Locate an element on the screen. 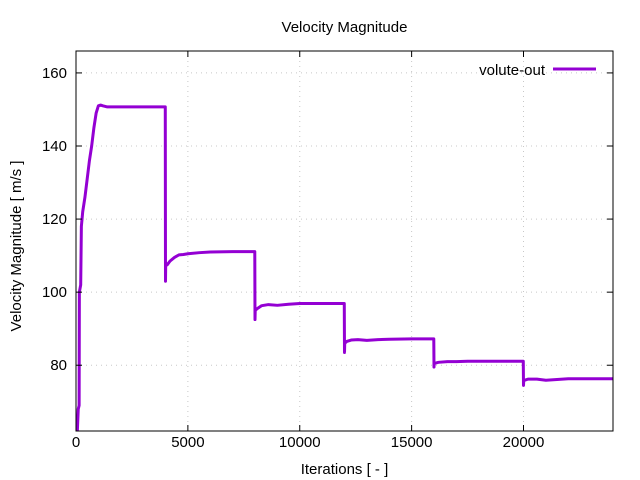 The width and height of the screenshot is (640, 480). x-axis-label: Iterations [ - ] is located at coordinates (345, 469).